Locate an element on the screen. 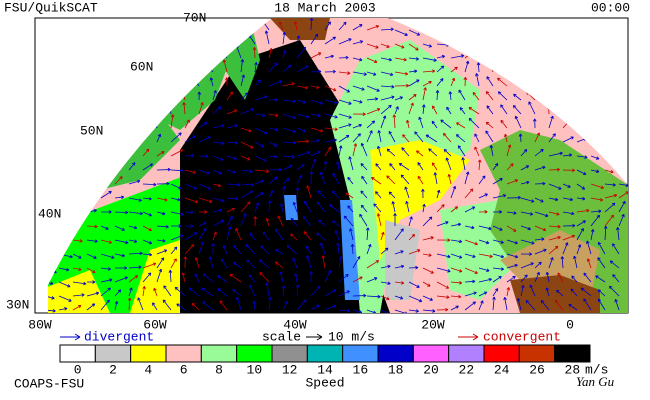 Image resolution: width=650 pixels, height=400 pixels. colorbar-tick-label: 28 is located at coordinates (573, 369).